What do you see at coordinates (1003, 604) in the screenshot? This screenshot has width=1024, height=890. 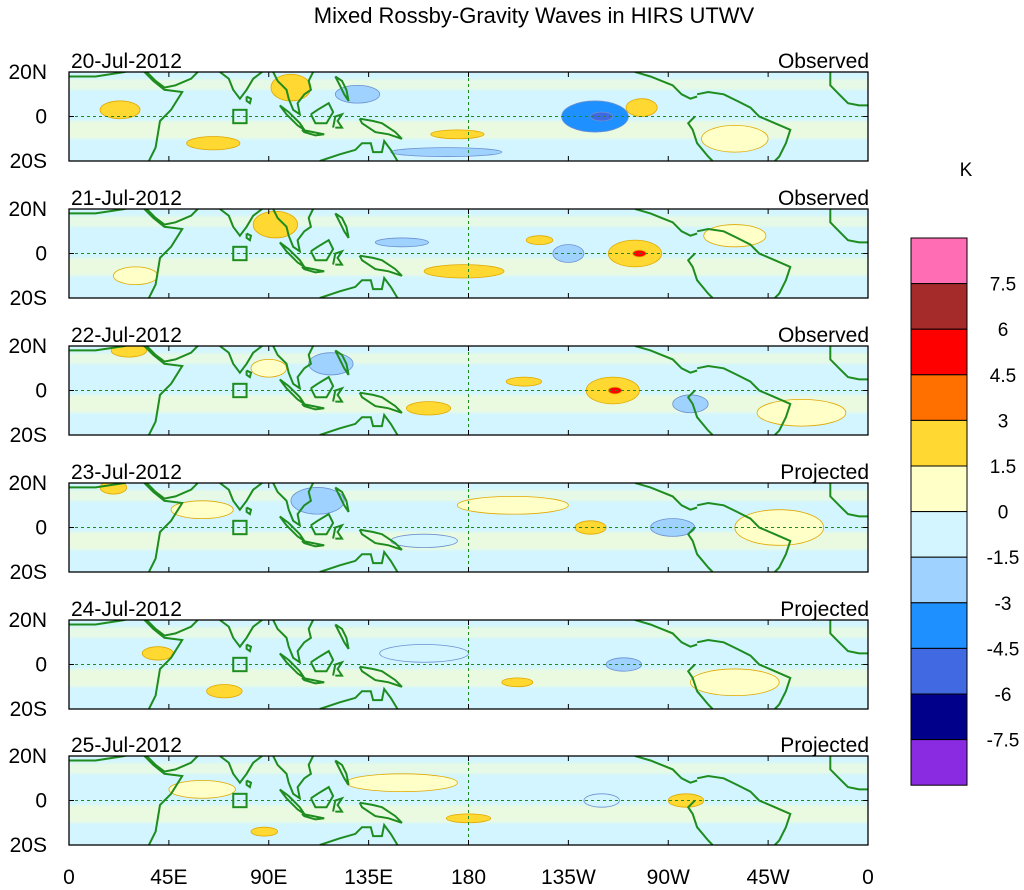 I see `colorbar-level-label: -3` at bounding box center [1003, 604].